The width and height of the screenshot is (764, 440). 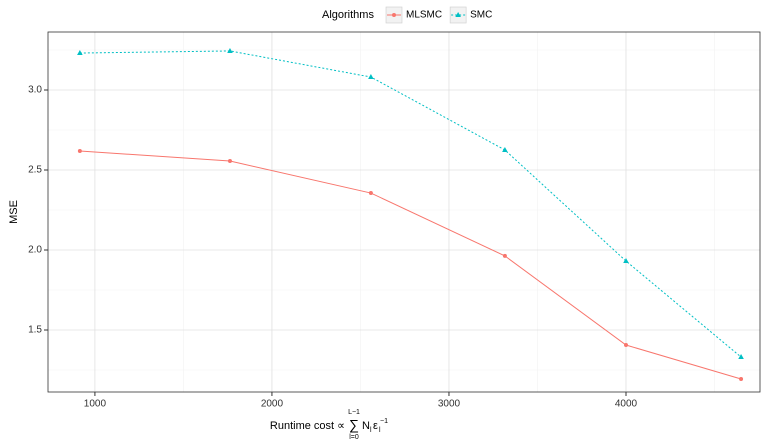 What do you see at coordinates (366, 426) in the screenshot?
I see `x-axis-label-n: N` at bounding box center [366, 426].